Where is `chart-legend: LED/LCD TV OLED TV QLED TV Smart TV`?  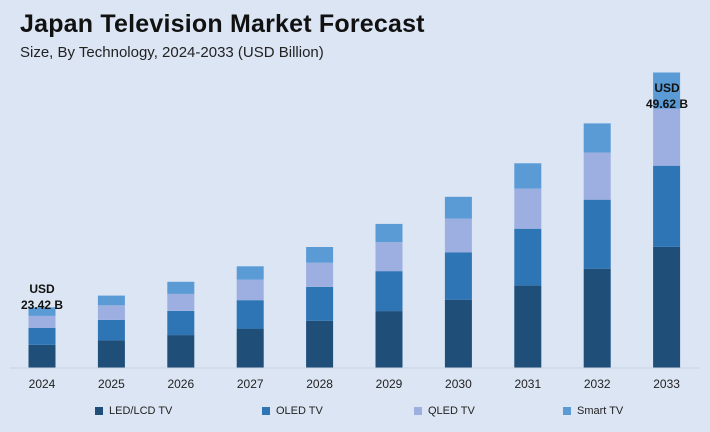
chart-legend: LED/LCD TV OLED TV QLED TV Smart TV is located at coordinates (355, 413).